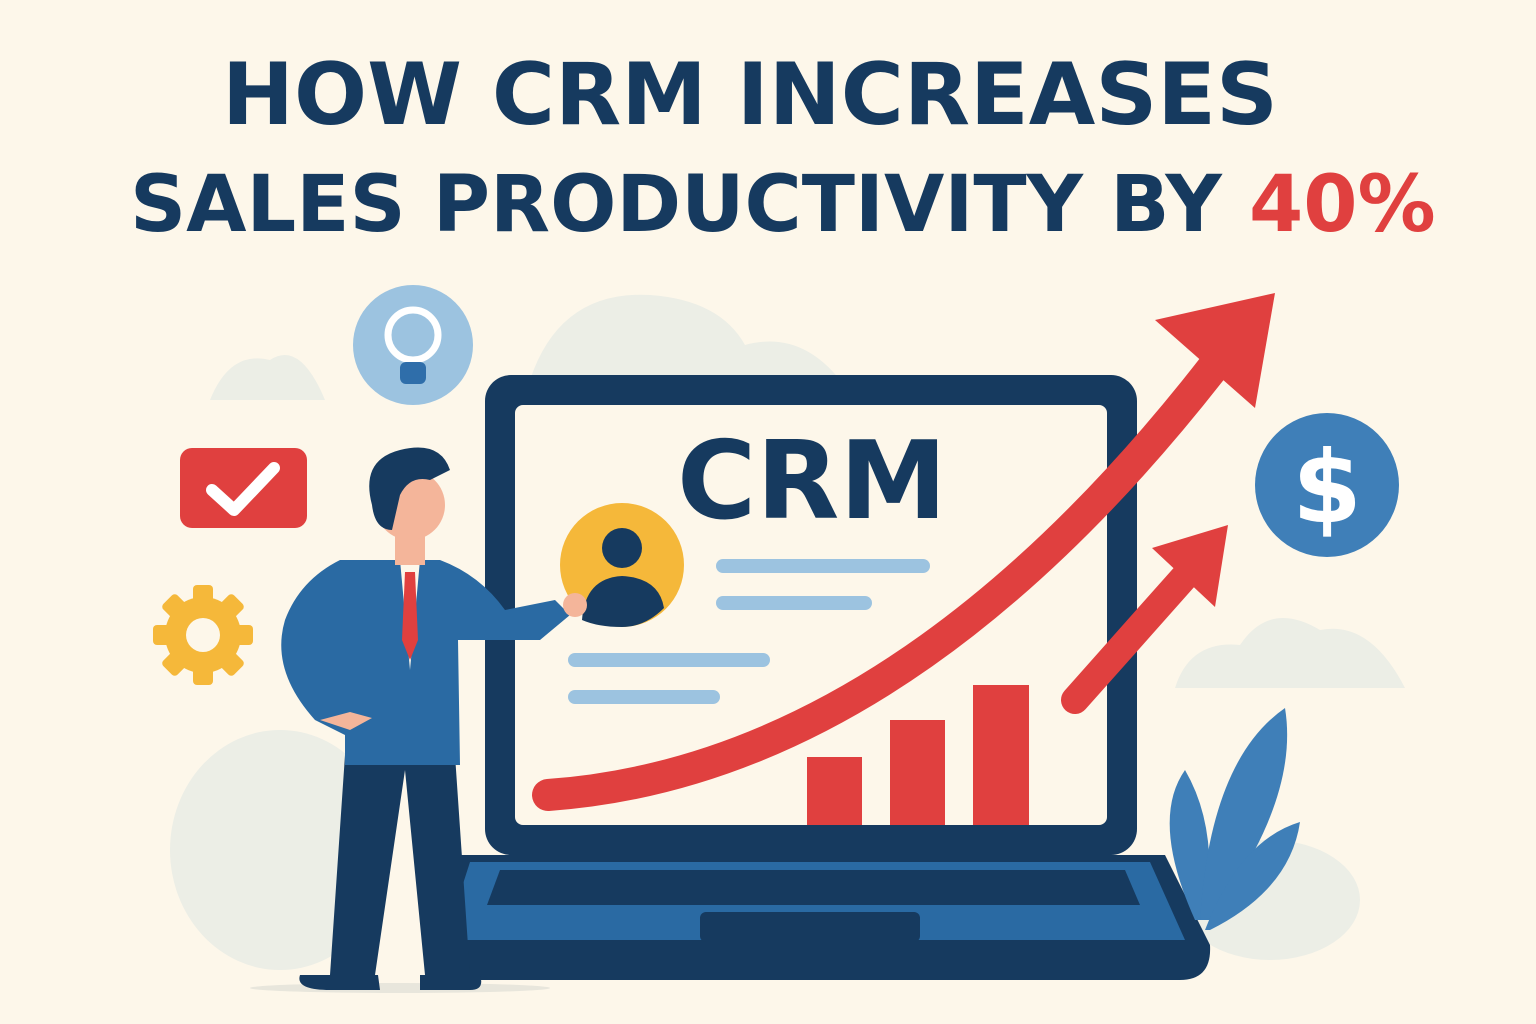  I want to click on title-line-2: SALES PRODUCTIVITY BY 40%, so click(783, 205).